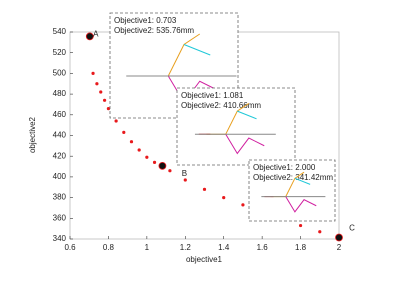 The height and width of the screenshot is (286, 398). I want to click on highlight-label: A, so click(96, 33).